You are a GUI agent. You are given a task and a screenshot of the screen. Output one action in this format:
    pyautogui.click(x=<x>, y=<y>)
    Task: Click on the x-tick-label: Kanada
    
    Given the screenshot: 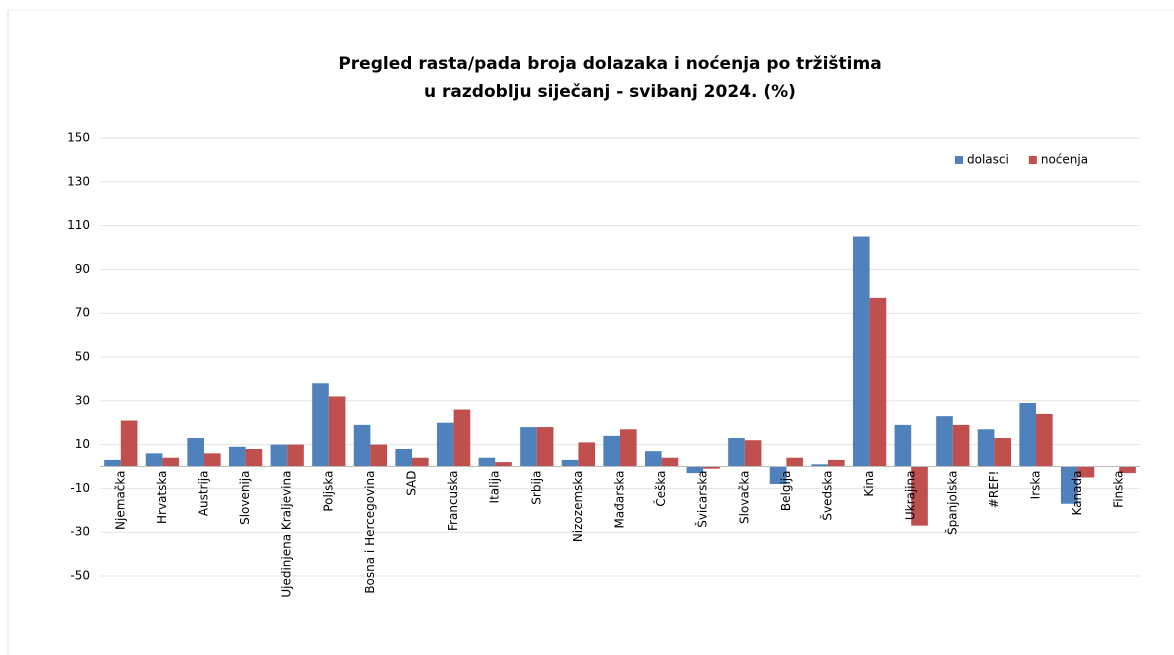 What is the action you would take?
    pyautogui.click(x=1077, y=493)
    